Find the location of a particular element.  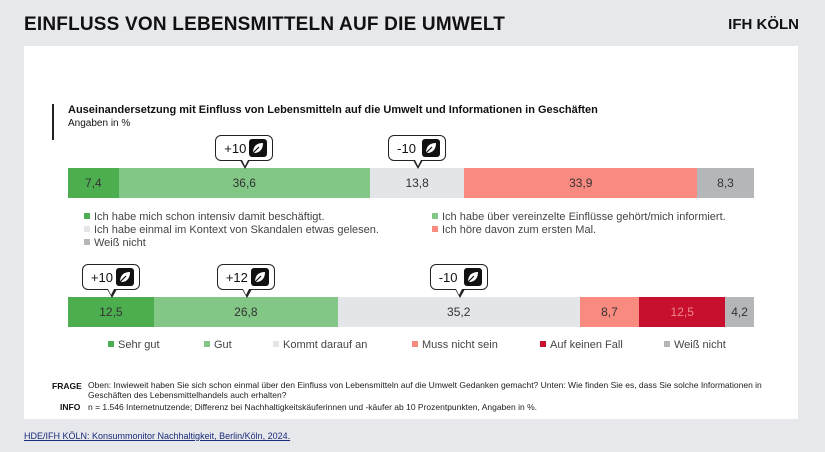

legend-label: Auf keinen Fall is located at coordinates (586, 345).